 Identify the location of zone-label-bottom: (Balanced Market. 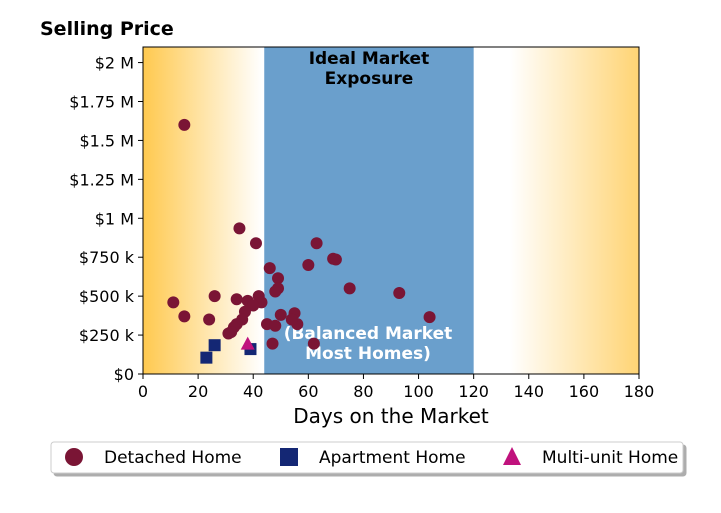
(368, 334).